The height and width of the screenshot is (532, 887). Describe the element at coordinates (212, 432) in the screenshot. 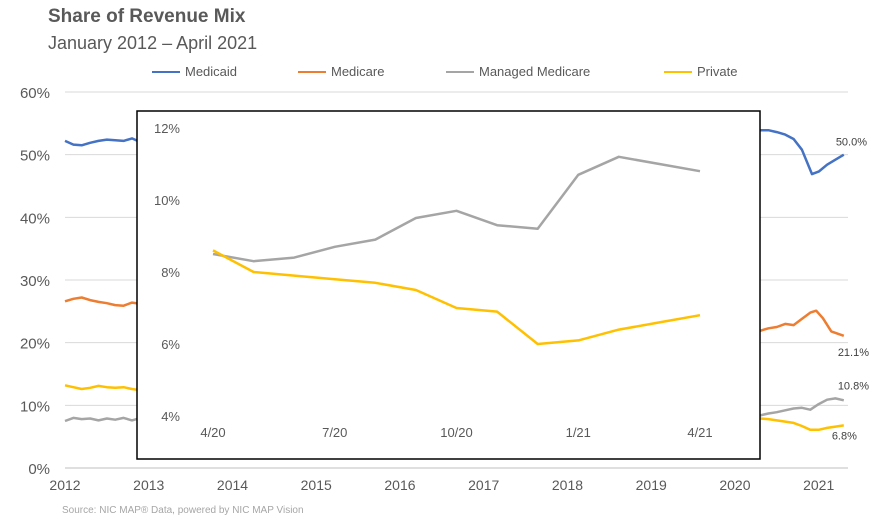

I see `inset-x-tick-label: 4/20` at that location.